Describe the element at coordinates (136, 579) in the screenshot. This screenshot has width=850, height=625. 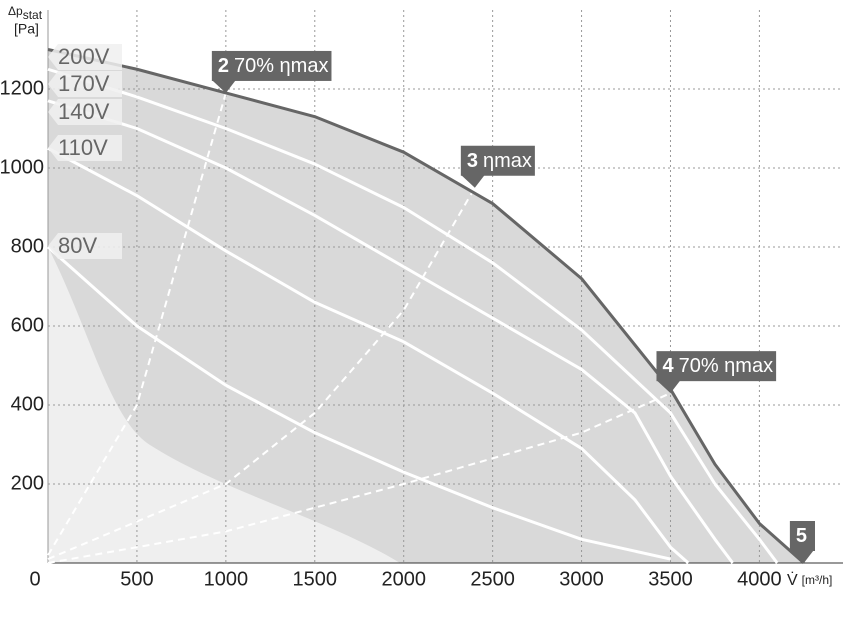
I see `x-tick-label: 500` at that location.